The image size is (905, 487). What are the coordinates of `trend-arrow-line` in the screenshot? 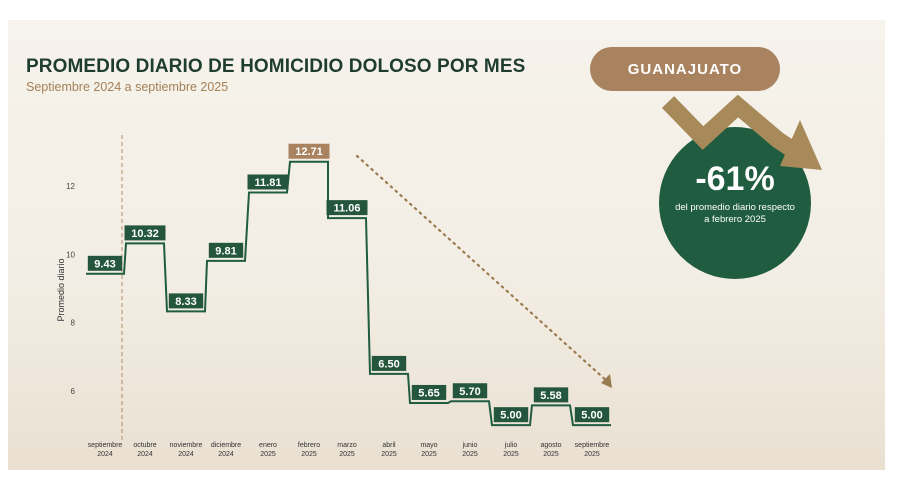 It's located at (482, 269).